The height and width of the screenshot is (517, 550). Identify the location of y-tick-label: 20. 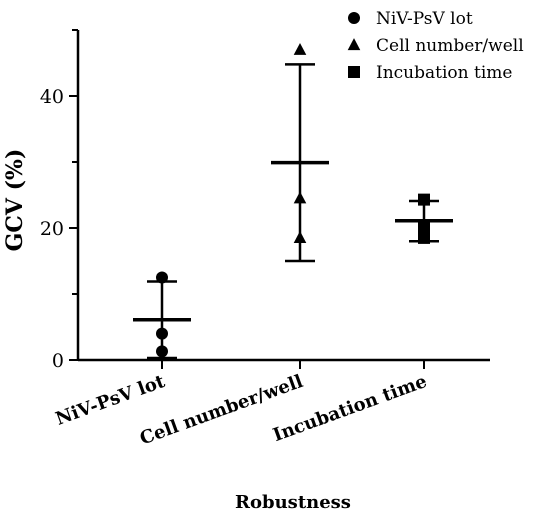
(52, 229).